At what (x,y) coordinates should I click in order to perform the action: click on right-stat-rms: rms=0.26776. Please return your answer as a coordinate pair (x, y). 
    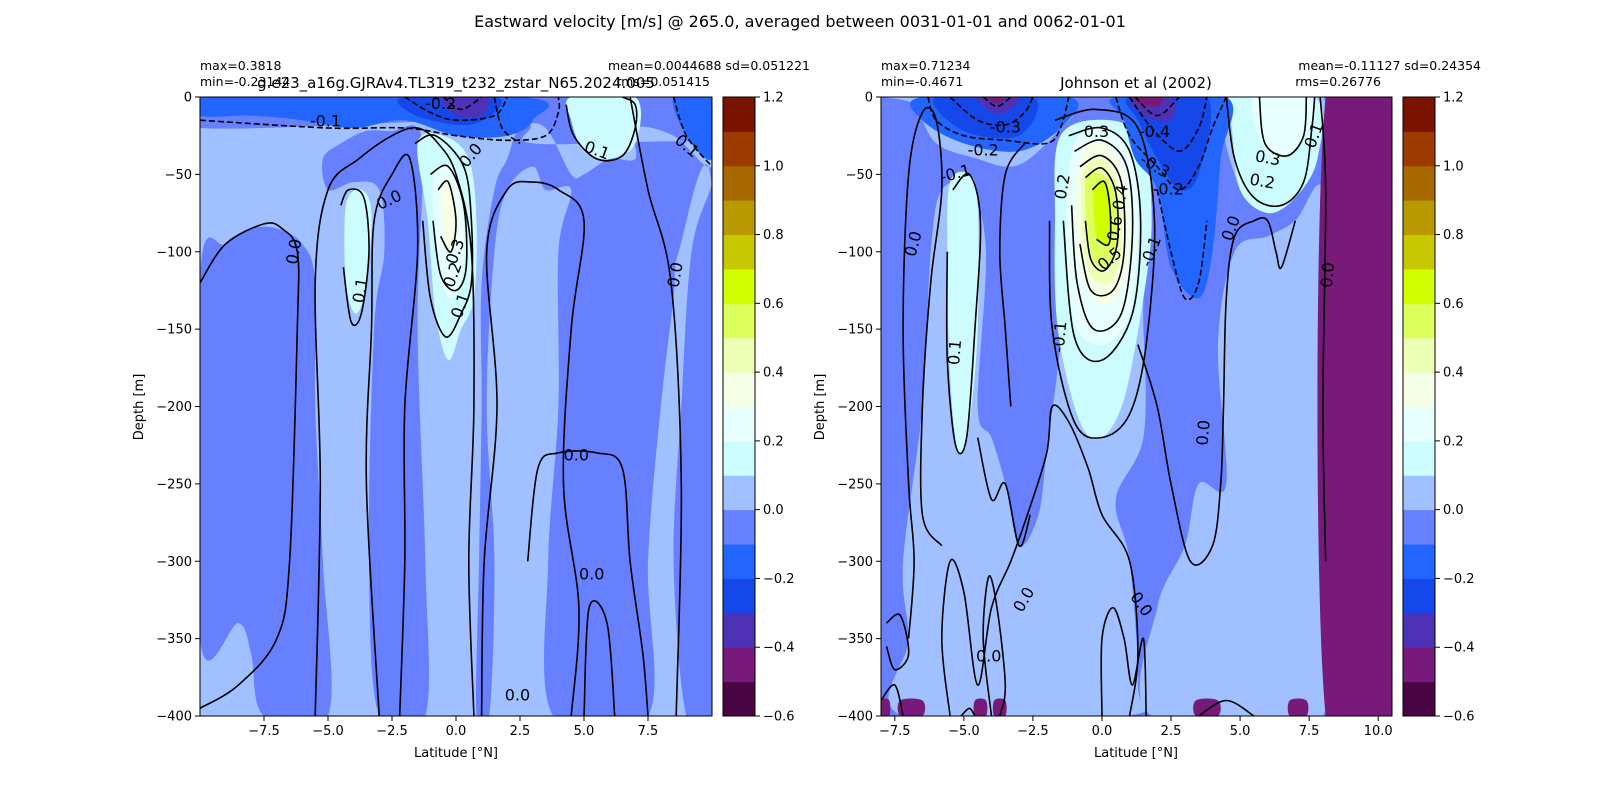
    Looking at the image, I should click on (1338, 81).